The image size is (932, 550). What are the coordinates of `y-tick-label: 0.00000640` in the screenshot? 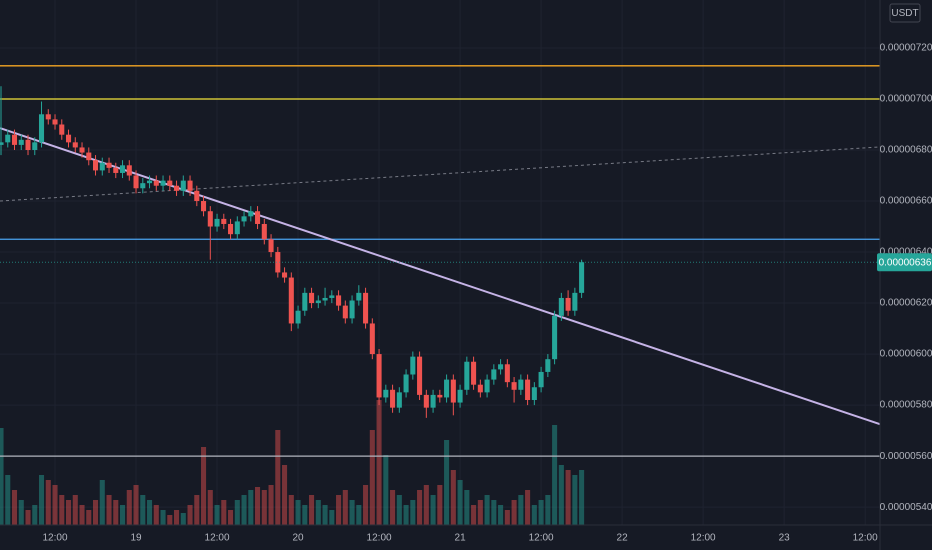 It's located at (906, 252).